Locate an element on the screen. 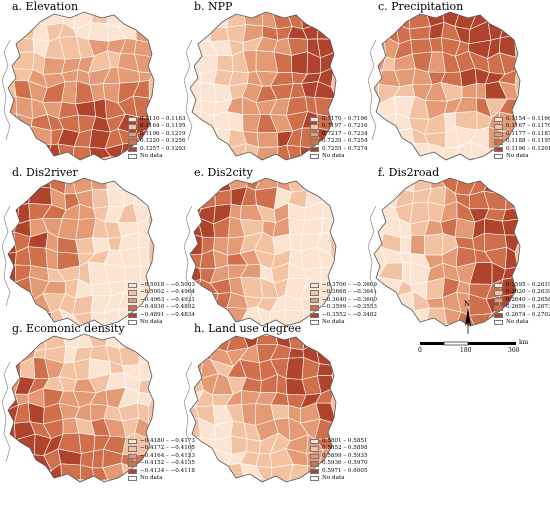 Image resolution: width=550 pixels, height=509 pixels. legend-label: 0.1164 – 0.1195 is located at coordinates (163, 126).